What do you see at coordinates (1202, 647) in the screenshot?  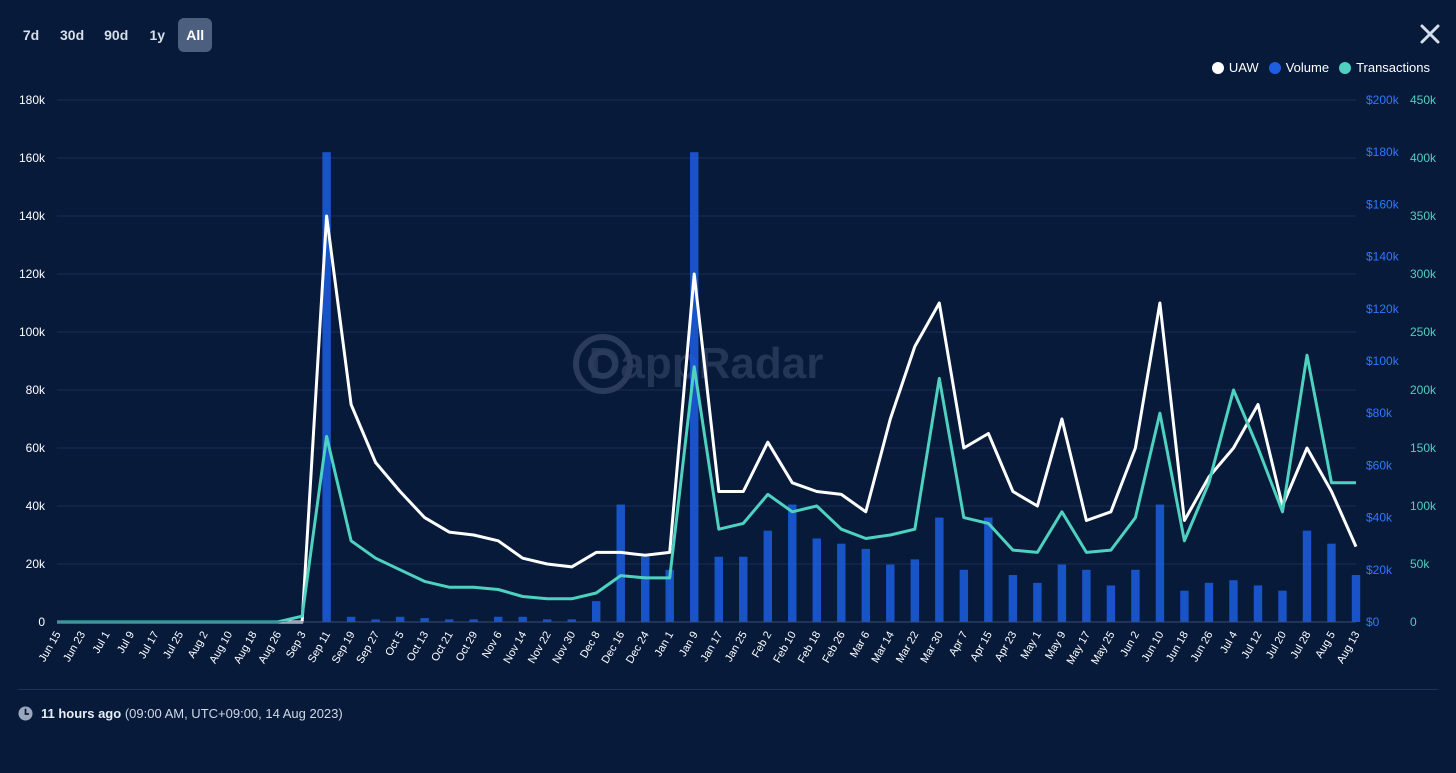 I see `x-tick-label: Jun 26` at bounding box center [1202, 647].